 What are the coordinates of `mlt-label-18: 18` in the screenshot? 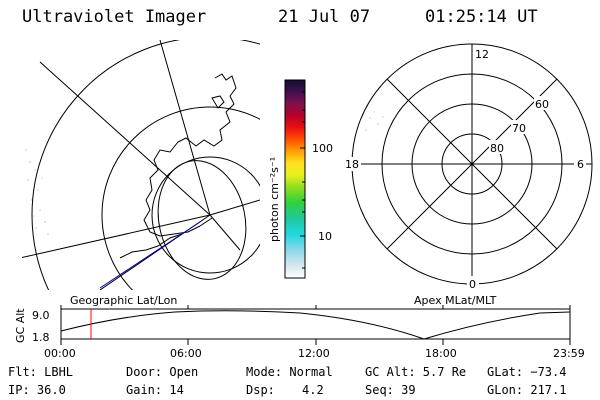 It's located at (352, 164).